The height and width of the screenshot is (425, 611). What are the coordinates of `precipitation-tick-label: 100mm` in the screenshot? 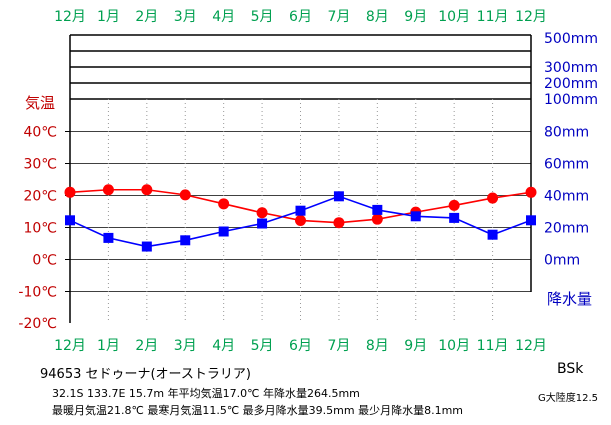 It's located at (571, 100).